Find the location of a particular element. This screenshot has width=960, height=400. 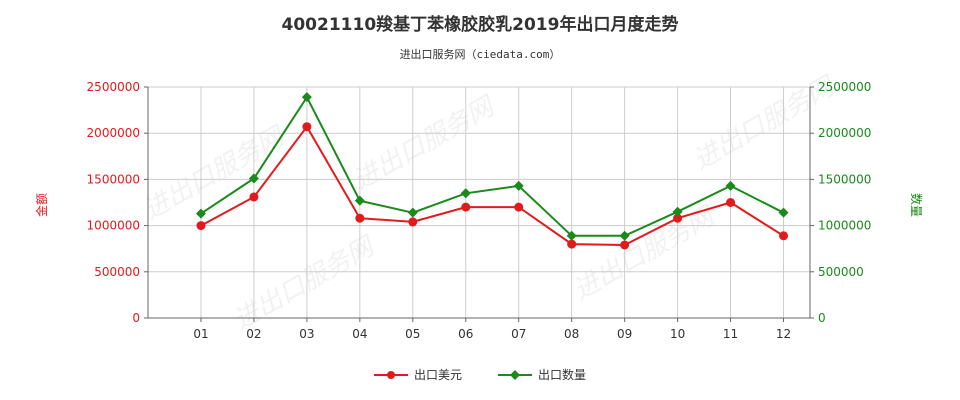

left-axis-title: 金额 is located at coordinates (41, 205).